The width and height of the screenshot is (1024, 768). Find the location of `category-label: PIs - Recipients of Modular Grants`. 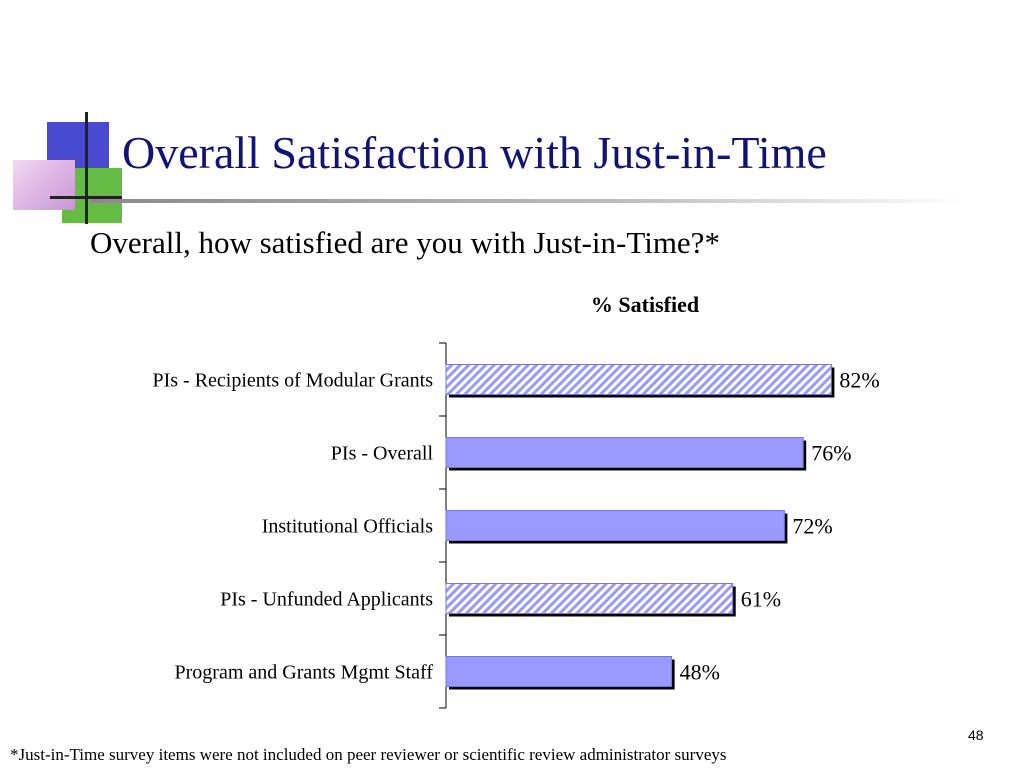

category-label: PIs - Recipients of Modular Grants is located at coordinates (292, 381).